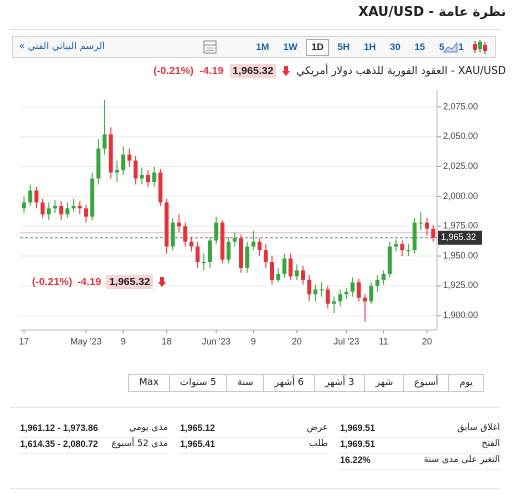 The image size is (526, 498). What do you see at coordinates (460, 285) in the screenshot?
I see `y-tick-label: 1,925.00` at bounding box center [460, 285].